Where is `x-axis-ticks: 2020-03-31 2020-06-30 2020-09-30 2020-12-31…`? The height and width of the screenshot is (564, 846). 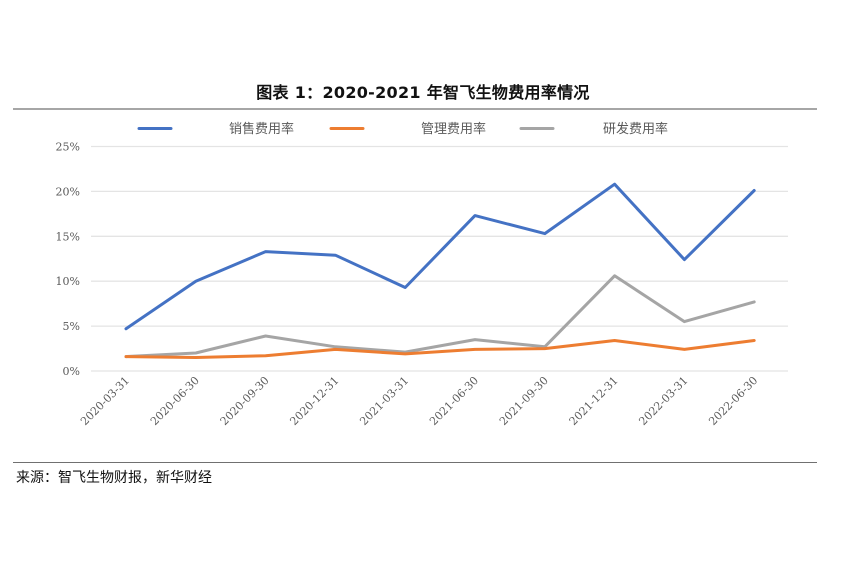
x-axis-ticks: 2020-03-31 2020-06-30 2020-09-30 2020-12-31… is located at coordinates (419, 401).